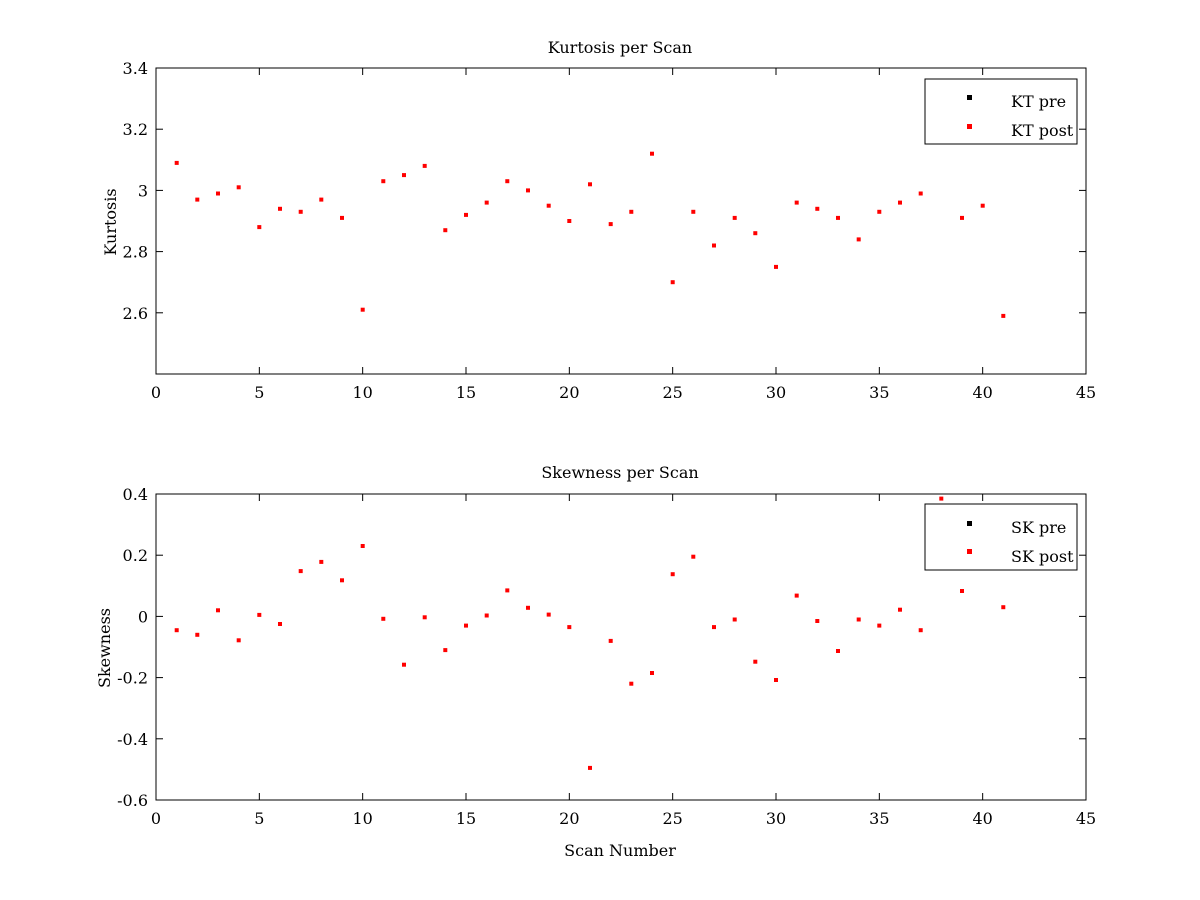 The image size is (1200, 900). I want to click on legend-marker-sk-post, so click(969, 551).